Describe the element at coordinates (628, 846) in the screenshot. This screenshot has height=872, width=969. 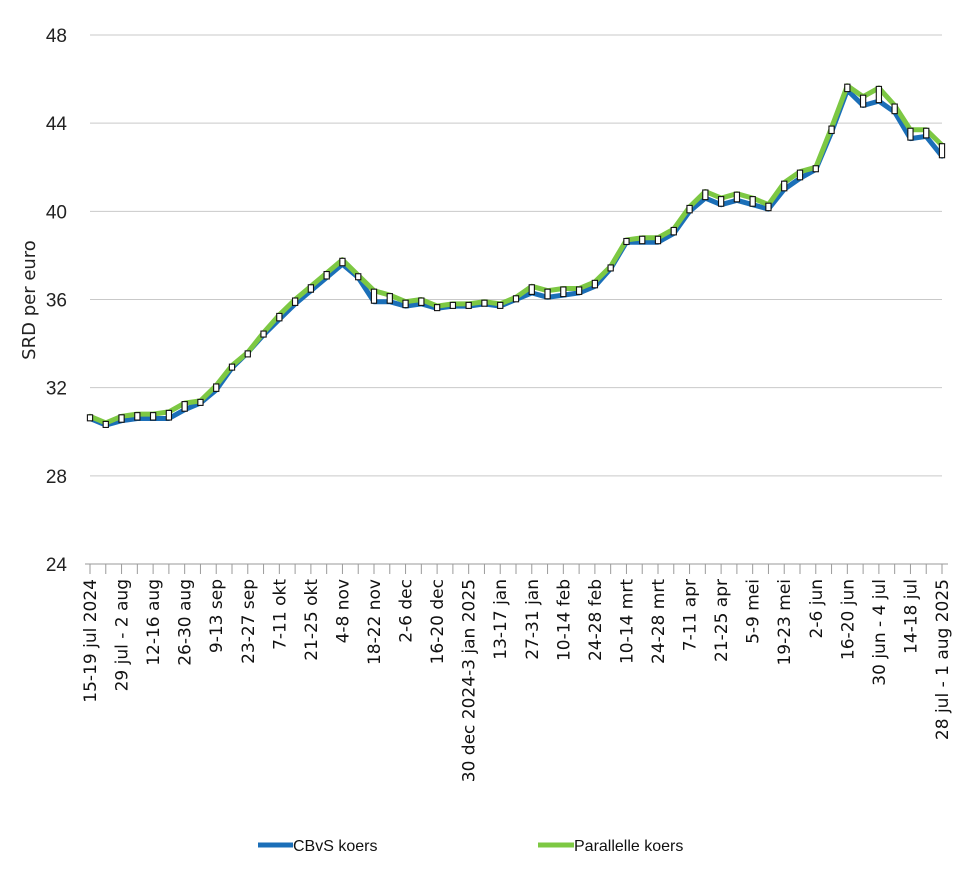
I see `legend-label-parallel: Parallelle koers` at that location.